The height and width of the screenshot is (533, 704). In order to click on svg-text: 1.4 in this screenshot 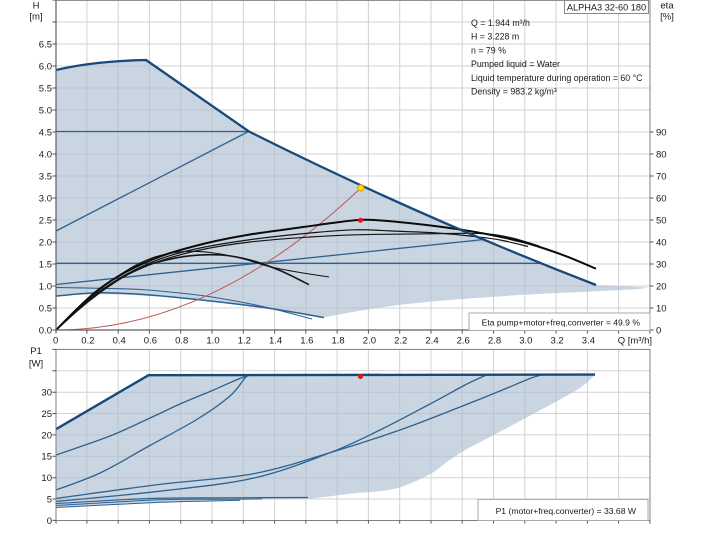, I will do `click(275, 341)`.